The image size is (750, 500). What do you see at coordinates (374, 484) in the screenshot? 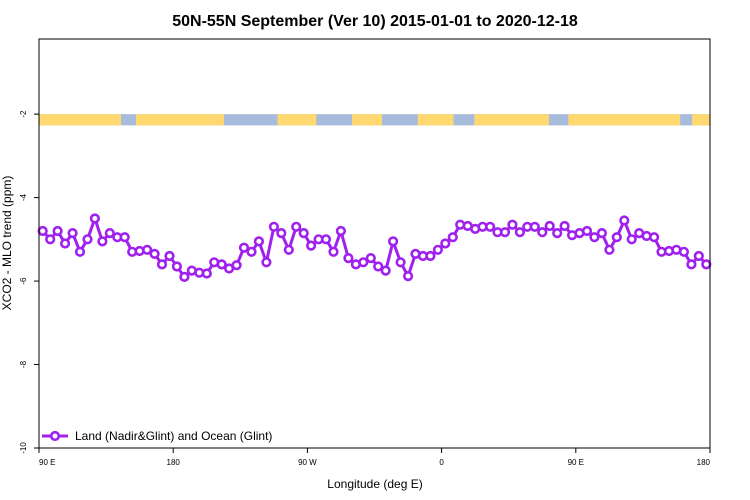
I see `x-axis-label: Longitude (deg E)` at bounding box center [374, 484].